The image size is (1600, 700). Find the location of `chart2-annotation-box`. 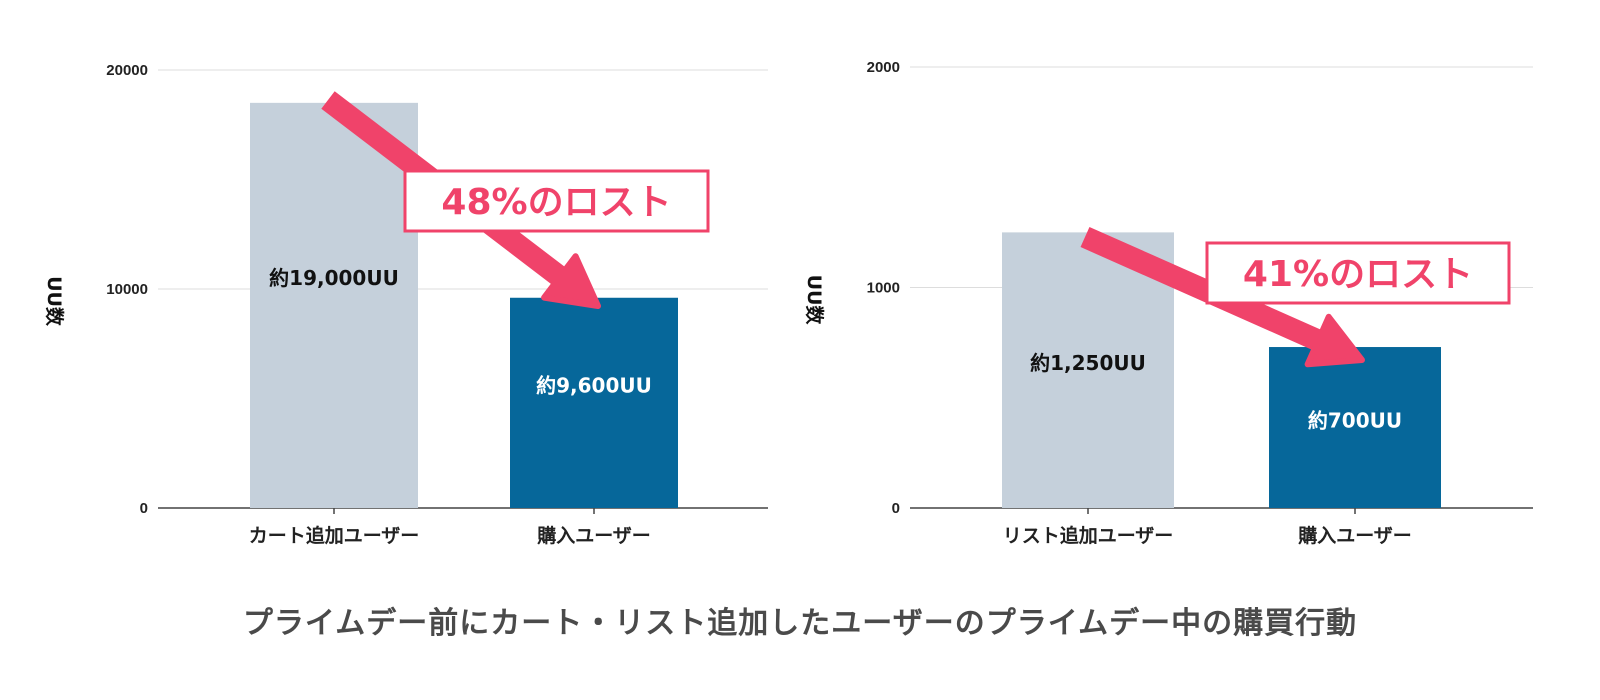

chart2-annotation-box is located at coordinates (1358, 273).